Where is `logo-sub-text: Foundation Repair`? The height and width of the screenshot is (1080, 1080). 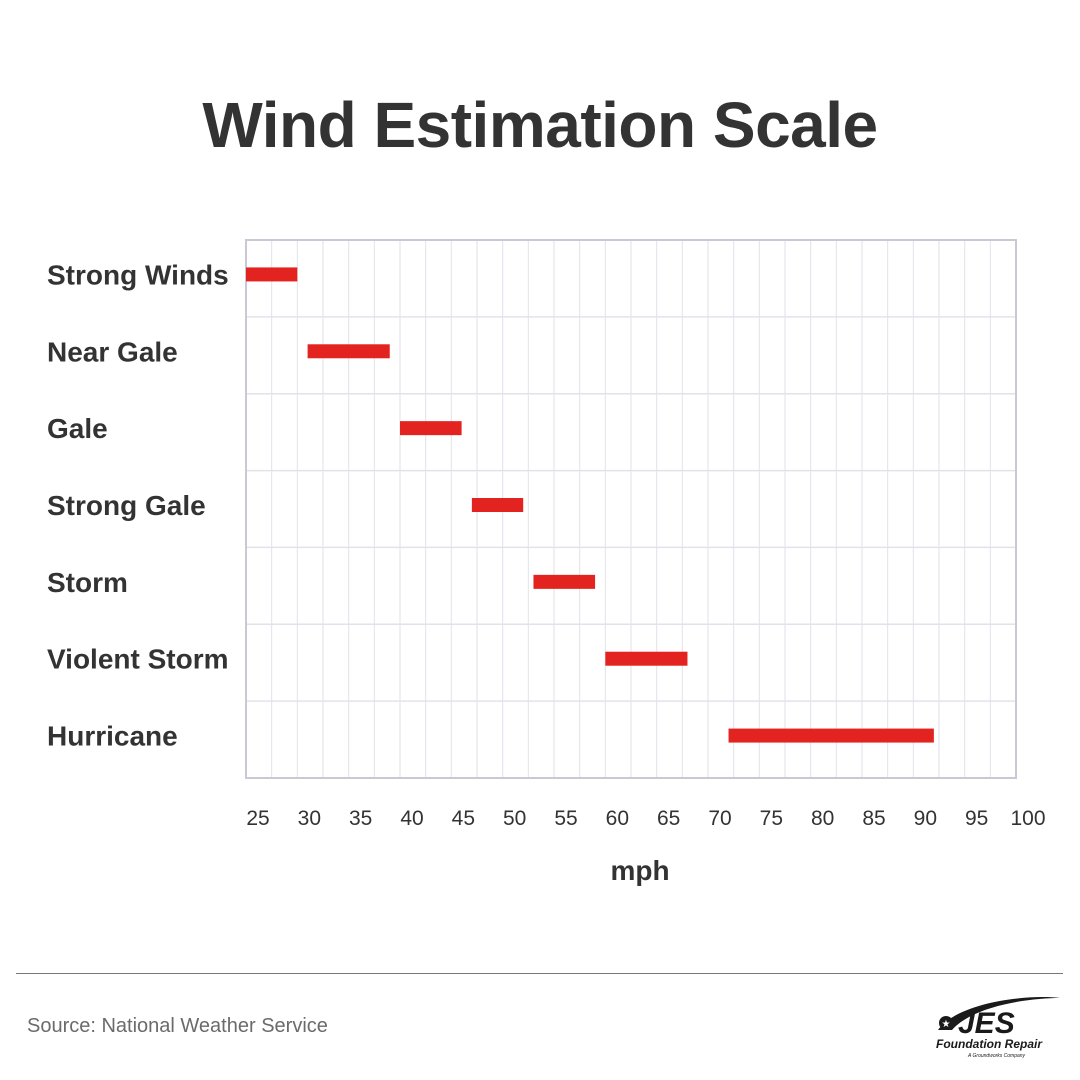
logo-sub-text: Foundation Repair is located at coordinates (989, 1044).